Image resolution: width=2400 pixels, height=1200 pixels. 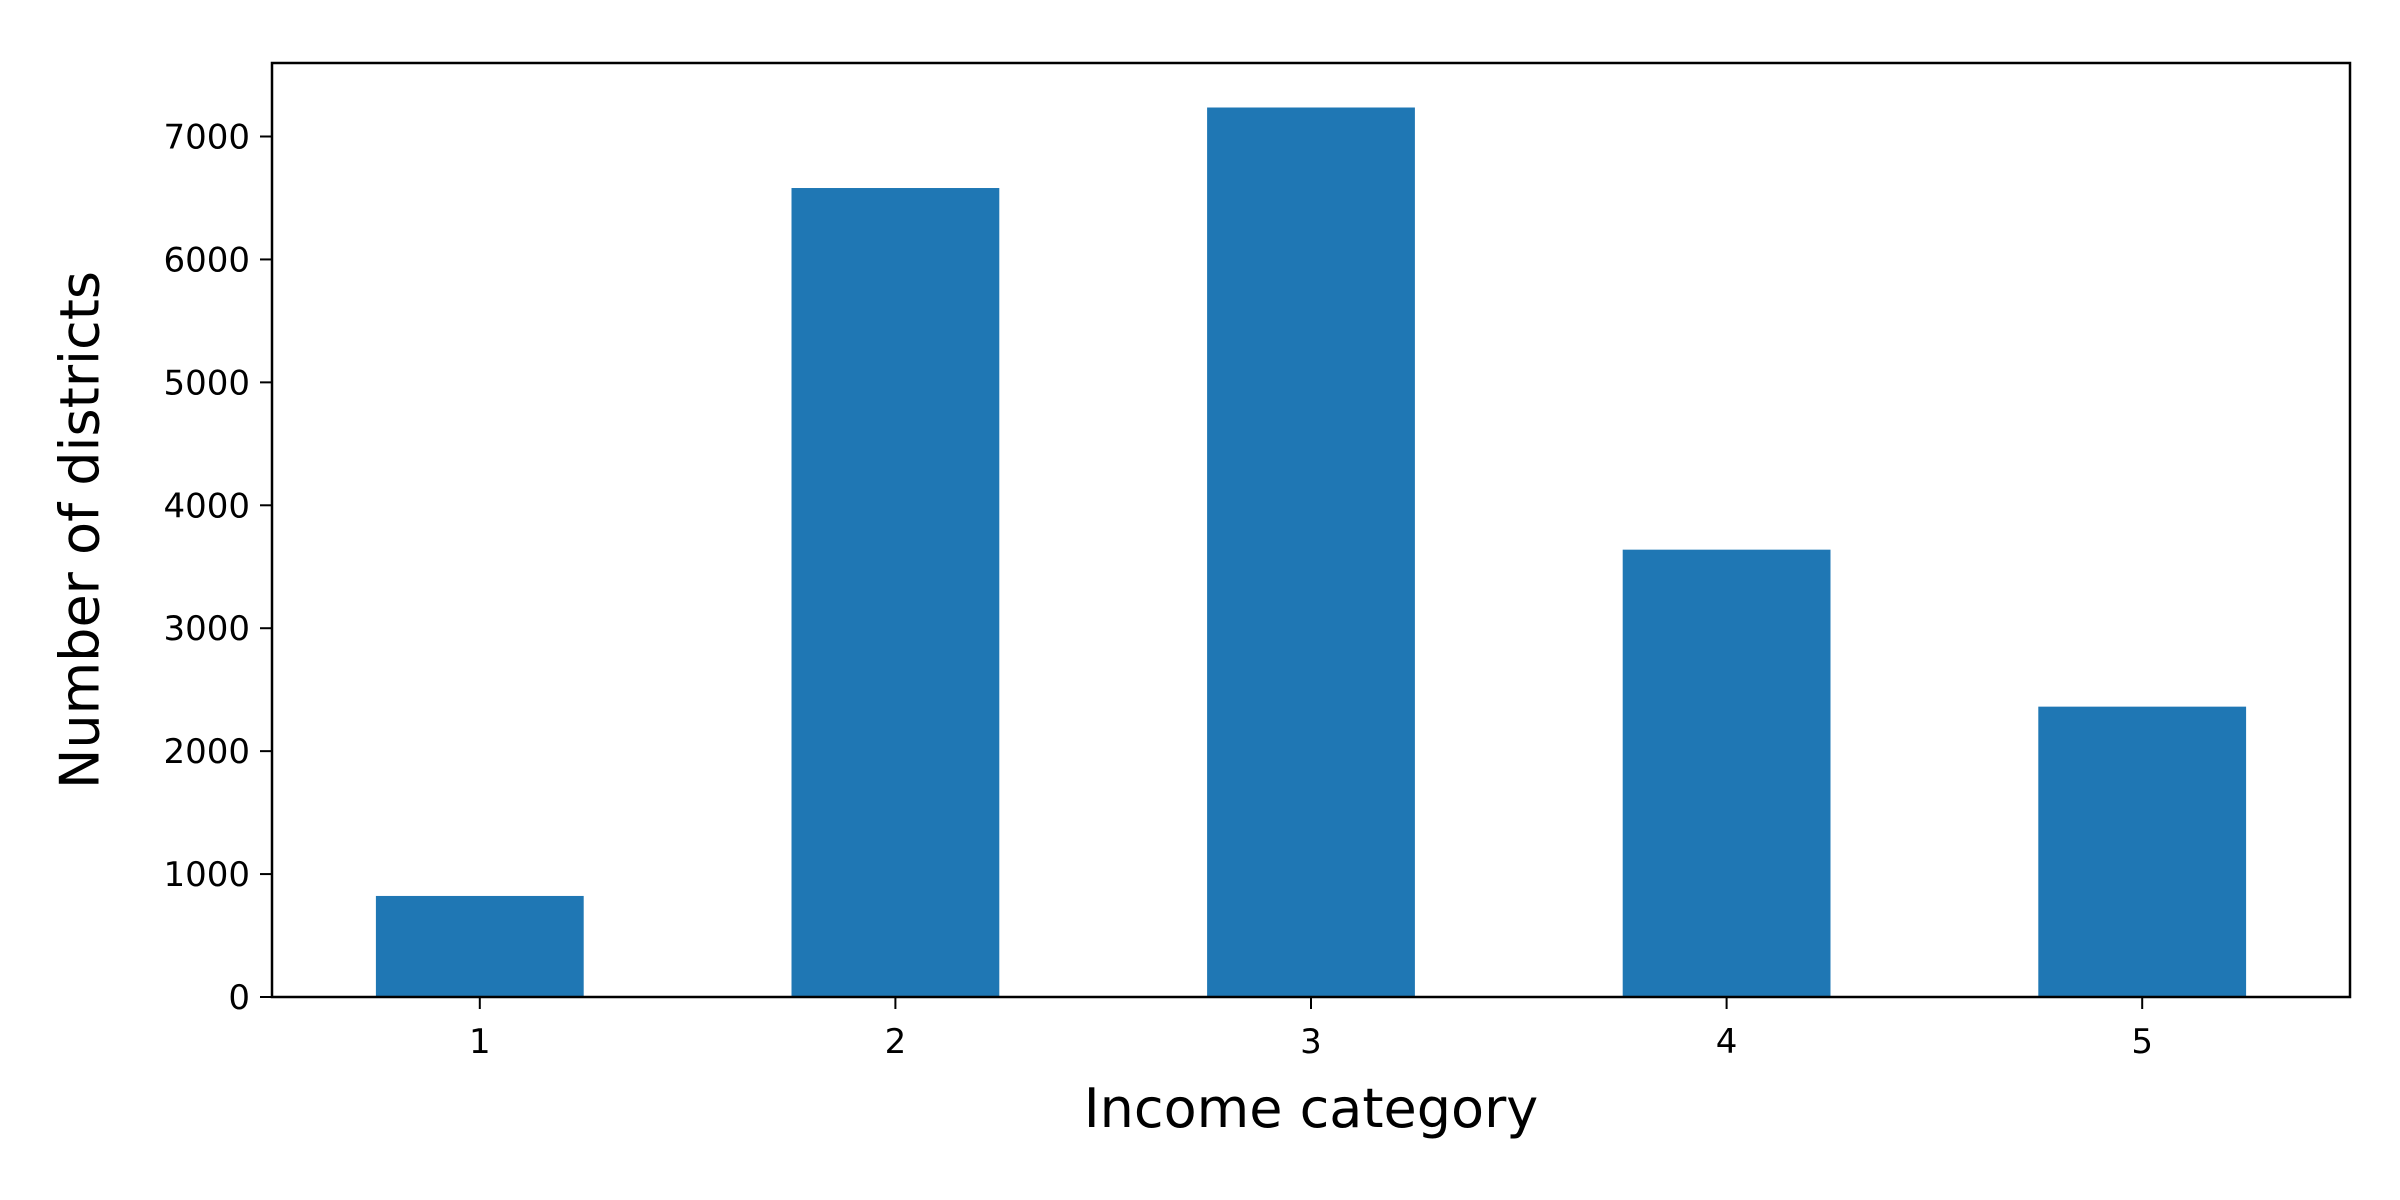 I want to click on y-tick-label: 4000, so click(x=206, y=506).